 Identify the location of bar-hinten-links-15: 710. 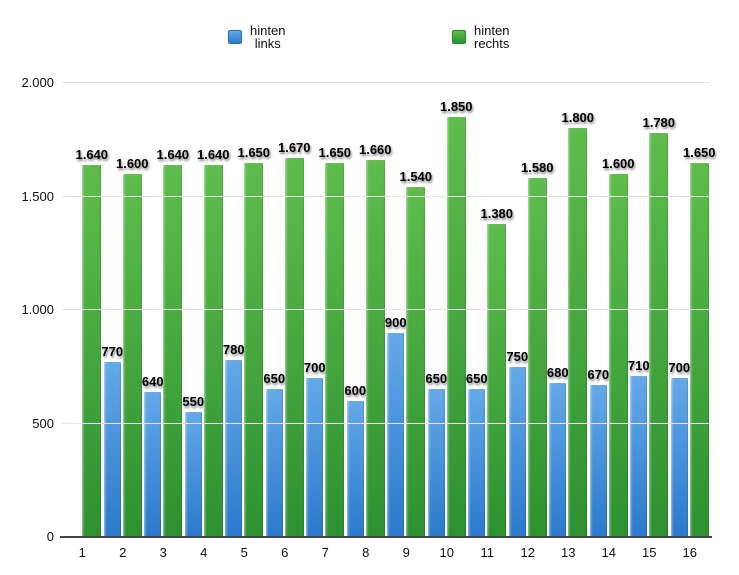
(639, 447).